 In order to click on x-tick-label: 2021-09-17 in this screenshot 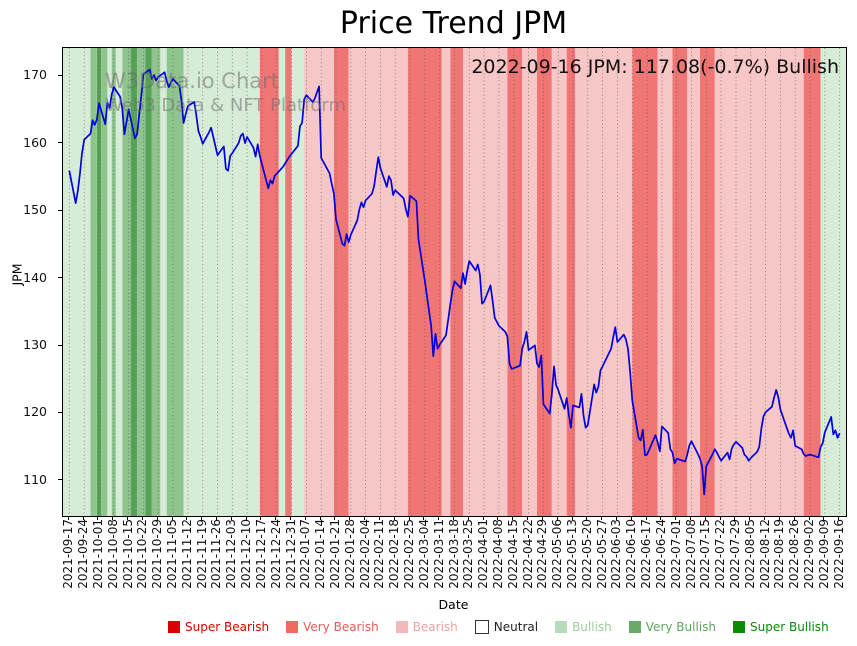, I will do `click(68, 554)`.